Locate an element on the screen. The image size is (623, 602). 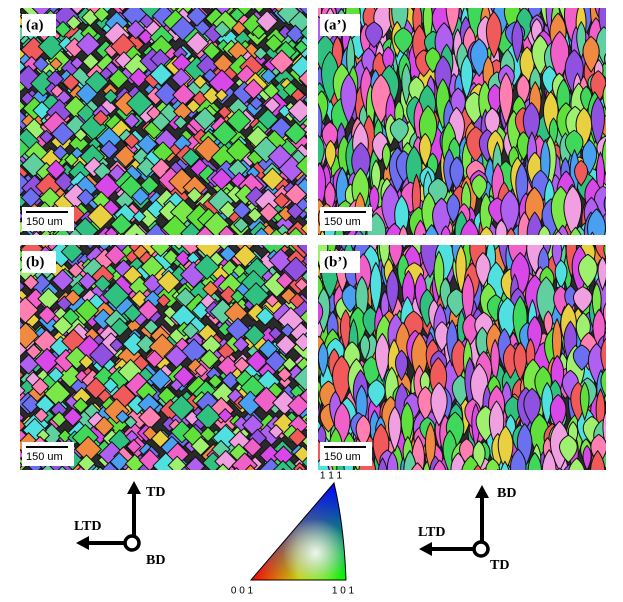
axis-label: BD is located at coordinates (155, 560).